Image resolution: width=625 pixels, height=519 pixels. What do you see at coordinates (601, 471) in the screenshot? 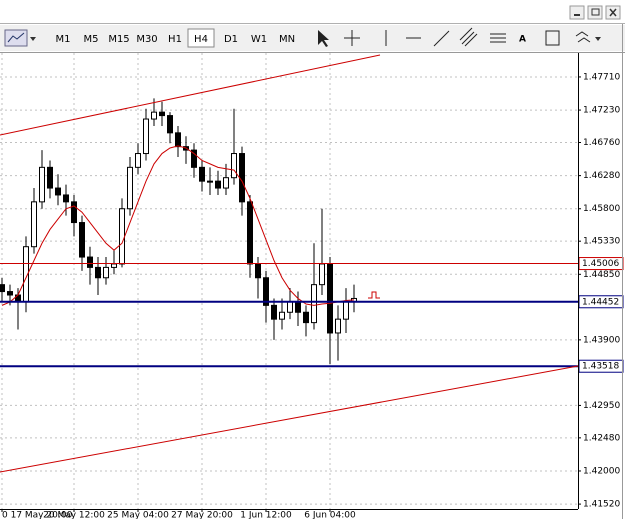
I see `y-tick-label: 1.42000` at bounding box center [601, 471].